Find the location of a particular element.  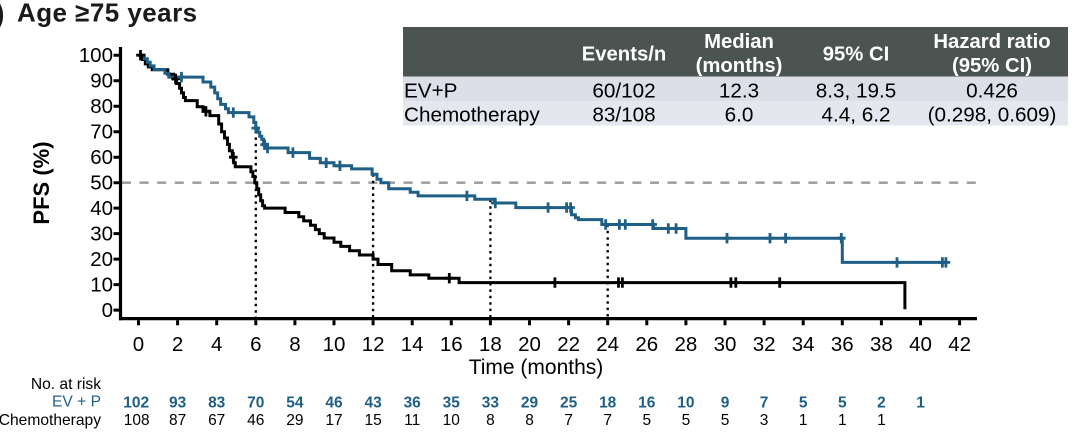

svg-text: 4 is located at coordinates (216, 344).